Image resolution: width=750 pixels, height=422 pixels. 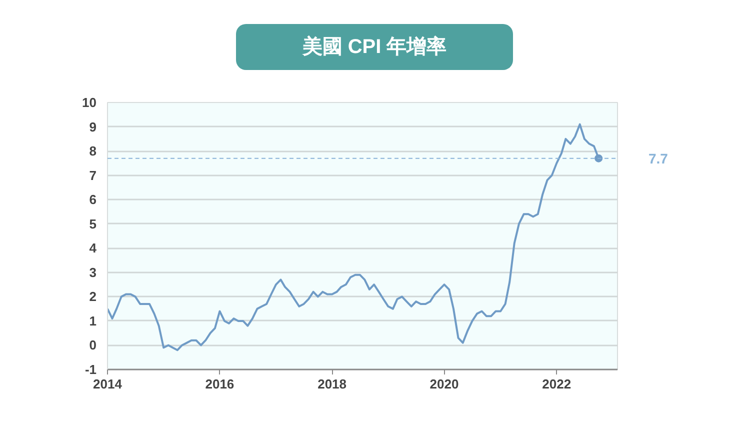 I want to click on y-tick-label: 4, so click(x=93, y=248).